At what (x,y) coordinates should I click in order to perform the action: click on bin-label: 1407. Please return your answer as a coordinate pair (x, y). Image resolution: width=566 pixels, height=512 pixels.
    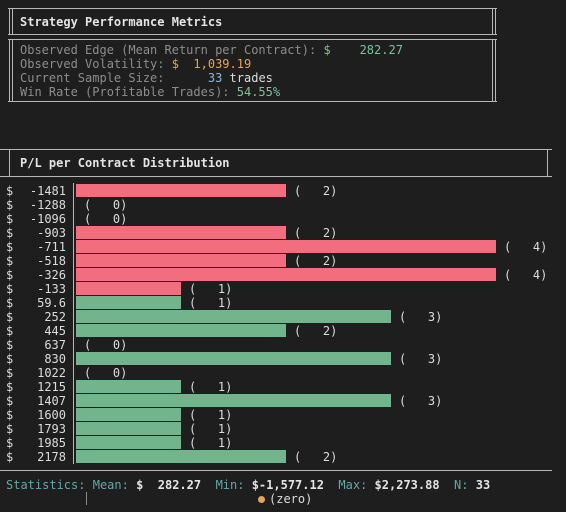
    Looking at the image, I should click on (51, 401).